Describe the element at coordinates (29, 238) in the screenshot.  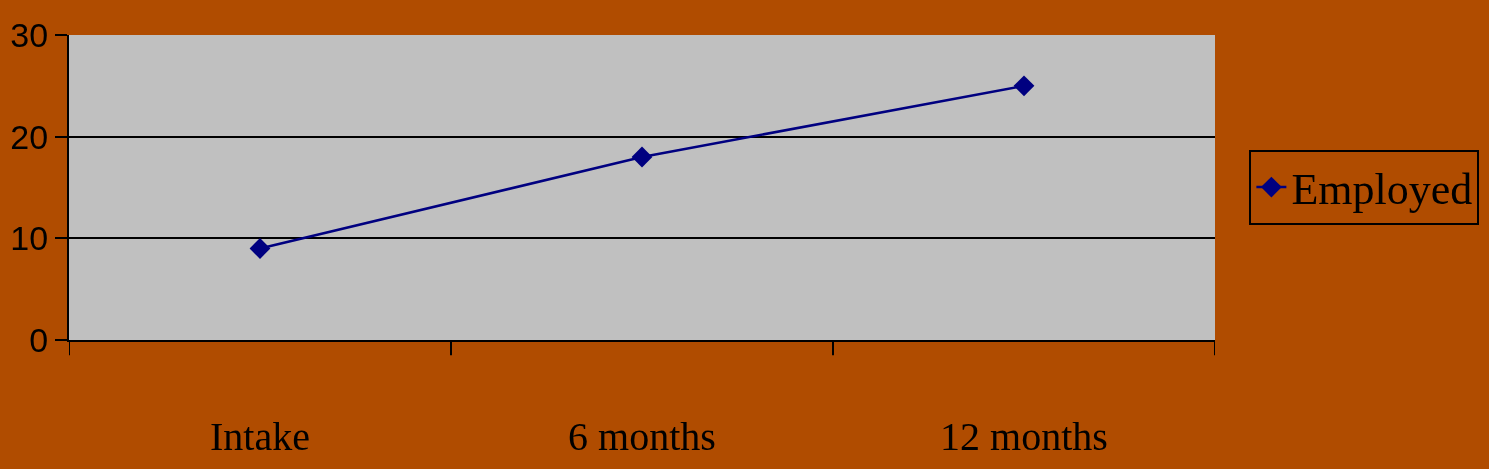
I see `y-tick-label: 10` at that location.